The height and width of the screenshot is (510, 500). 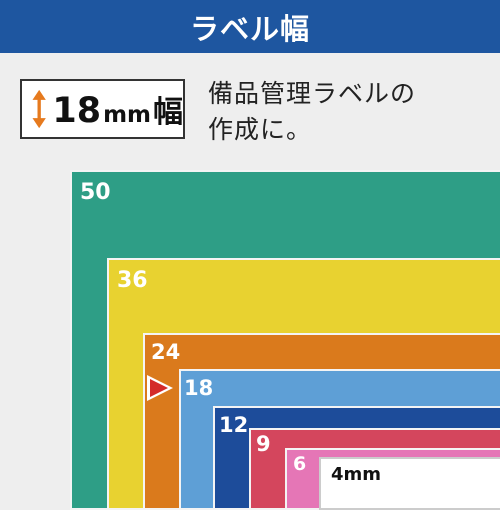 What do you see at coordinates (95, 192) in the screenshot?
I see `tape-50mm-label: 50` at bounding box center [95, 192].